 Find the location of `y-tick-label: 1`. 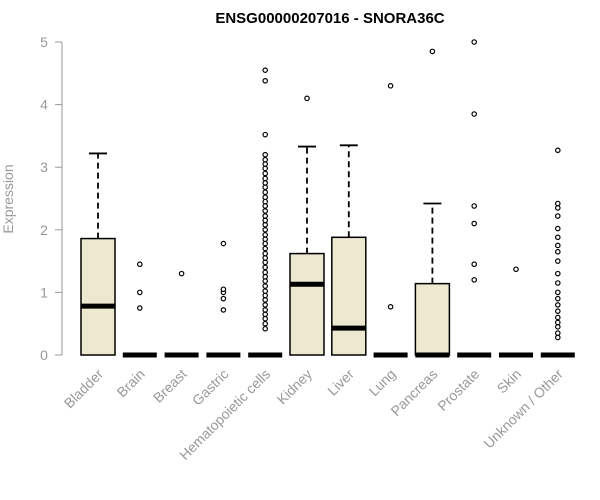

y-tick-label: 1 is located at coordinates (44, 292).